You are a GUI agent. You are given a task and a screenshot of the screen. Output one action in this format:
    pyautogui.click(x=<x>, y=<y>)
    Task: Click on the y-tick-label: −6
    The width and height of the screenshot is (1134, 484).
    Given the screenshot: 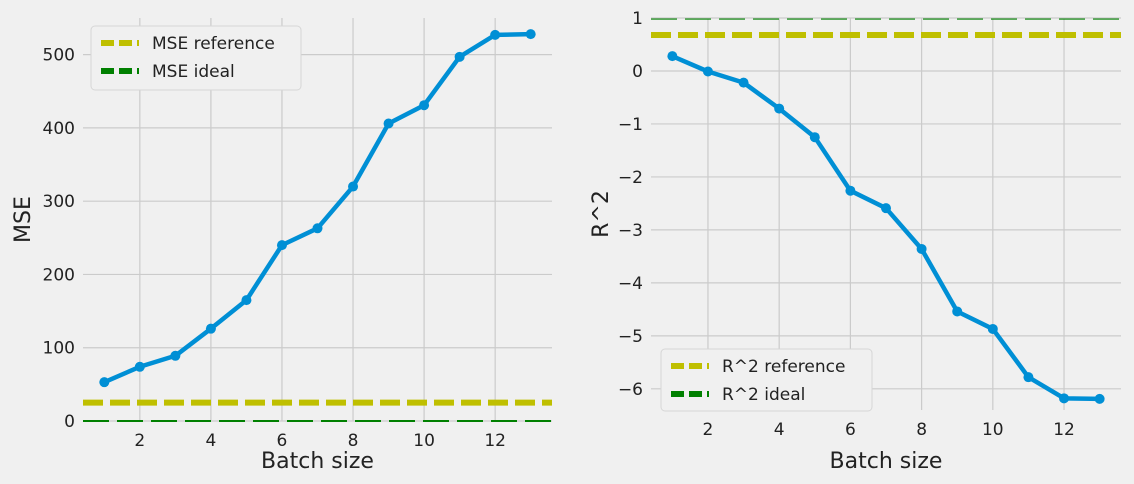 What is the action you would take?
    pyautogui.click(x=630, y=390)
    